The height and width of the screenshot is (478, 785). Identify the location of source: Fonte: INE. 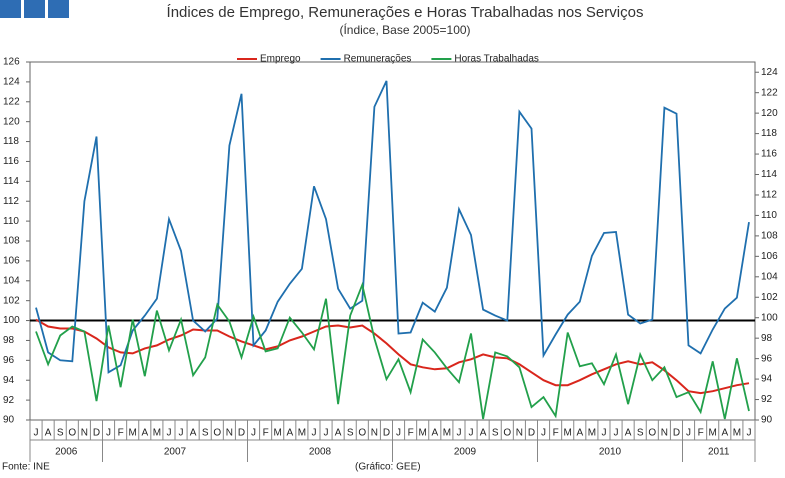
(26, 467).